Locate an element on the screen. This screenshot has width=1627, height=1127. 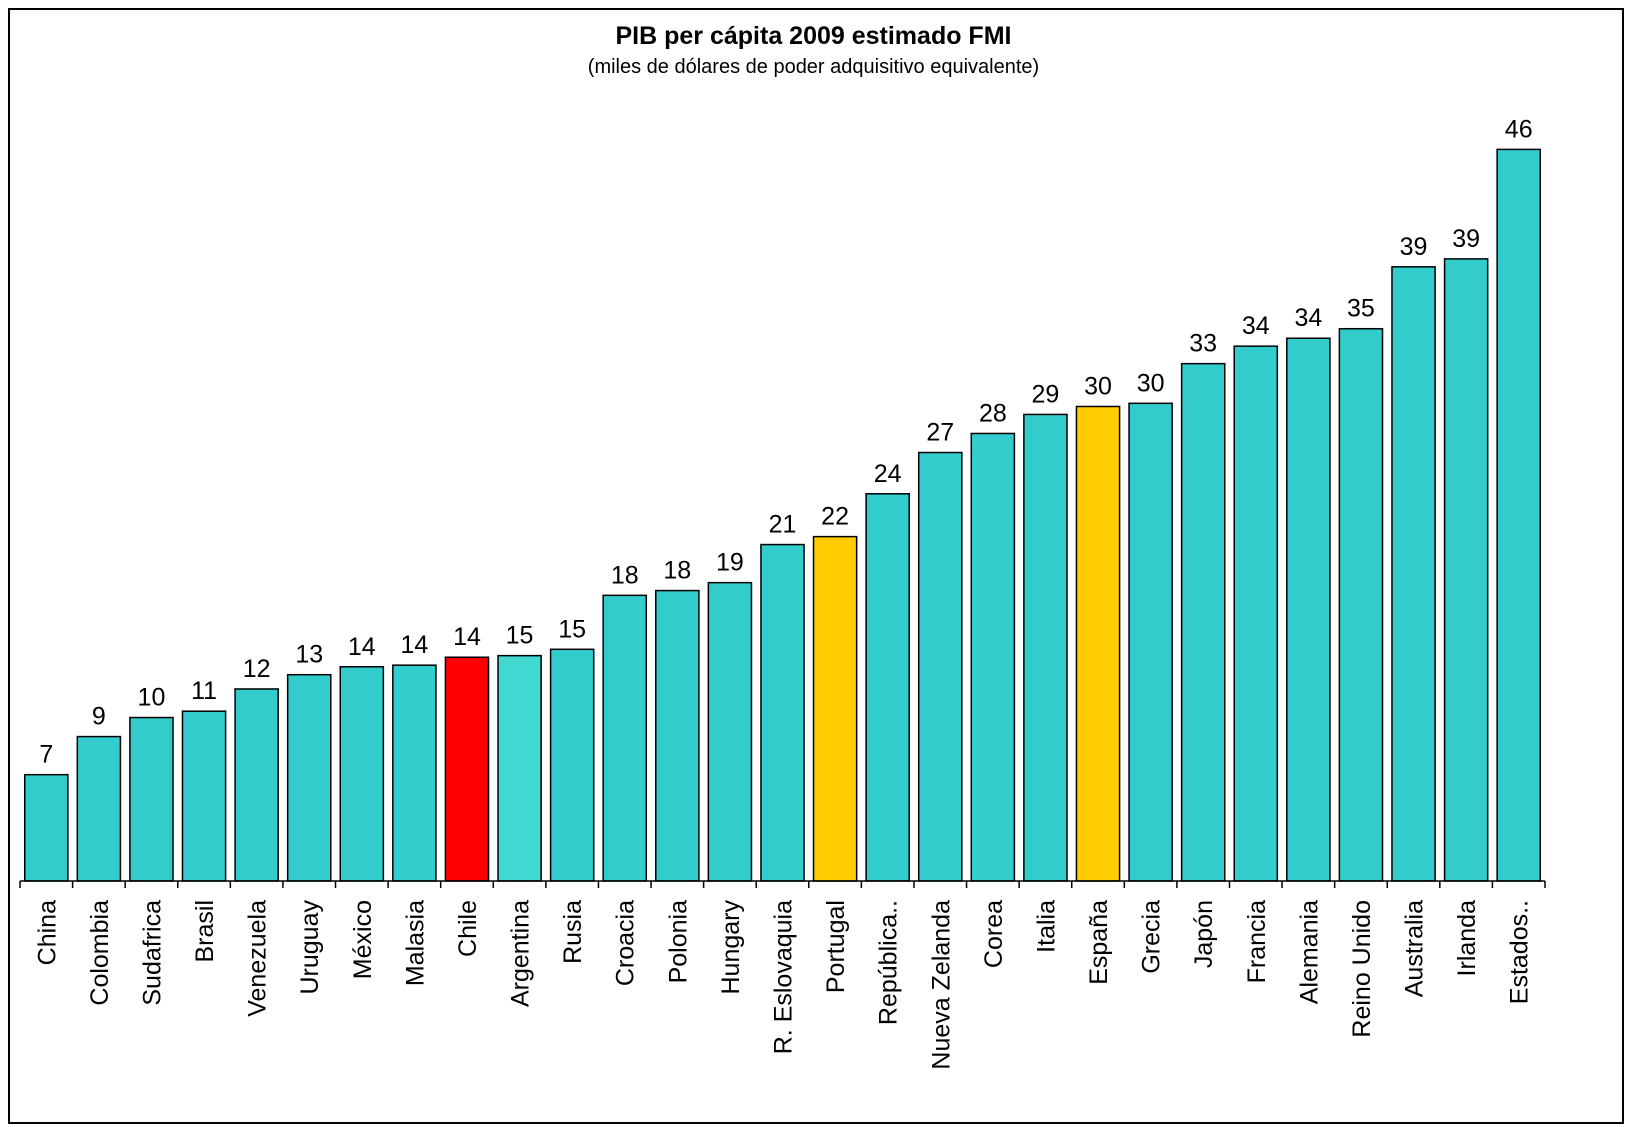
data-label-rusia: 15 is located at coordinates (572, 629).